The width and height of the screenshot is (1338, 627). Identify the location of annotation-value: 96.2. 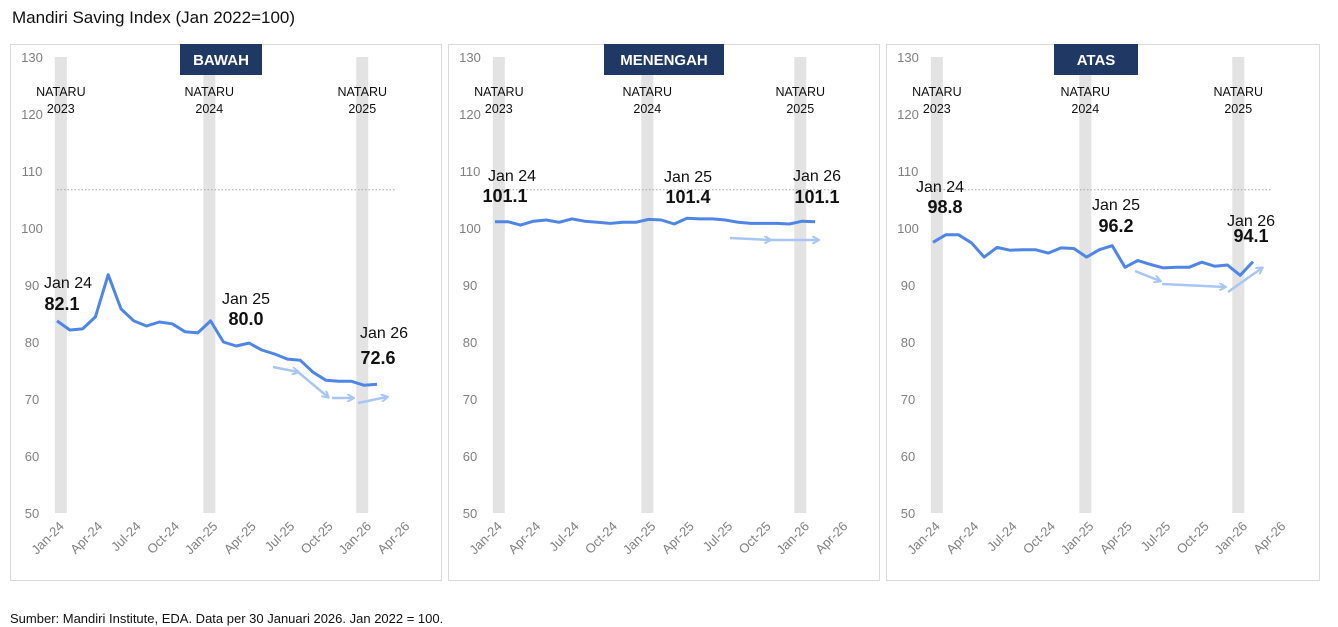
(1115, 226).